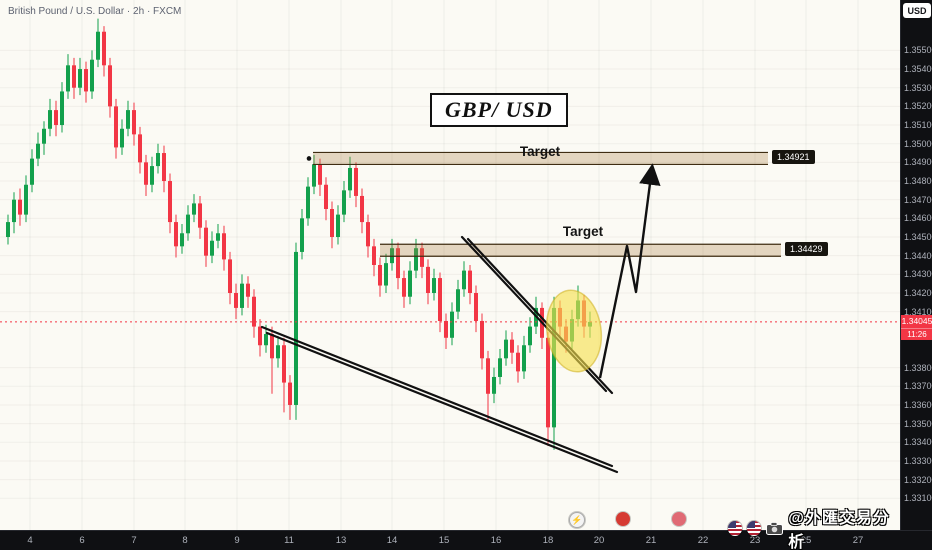 Image resolution: width=932 pixels, height=550 pixels. Describe the element at coordinates (547, 204) in the screenshot. I see `target-zones` at that location.